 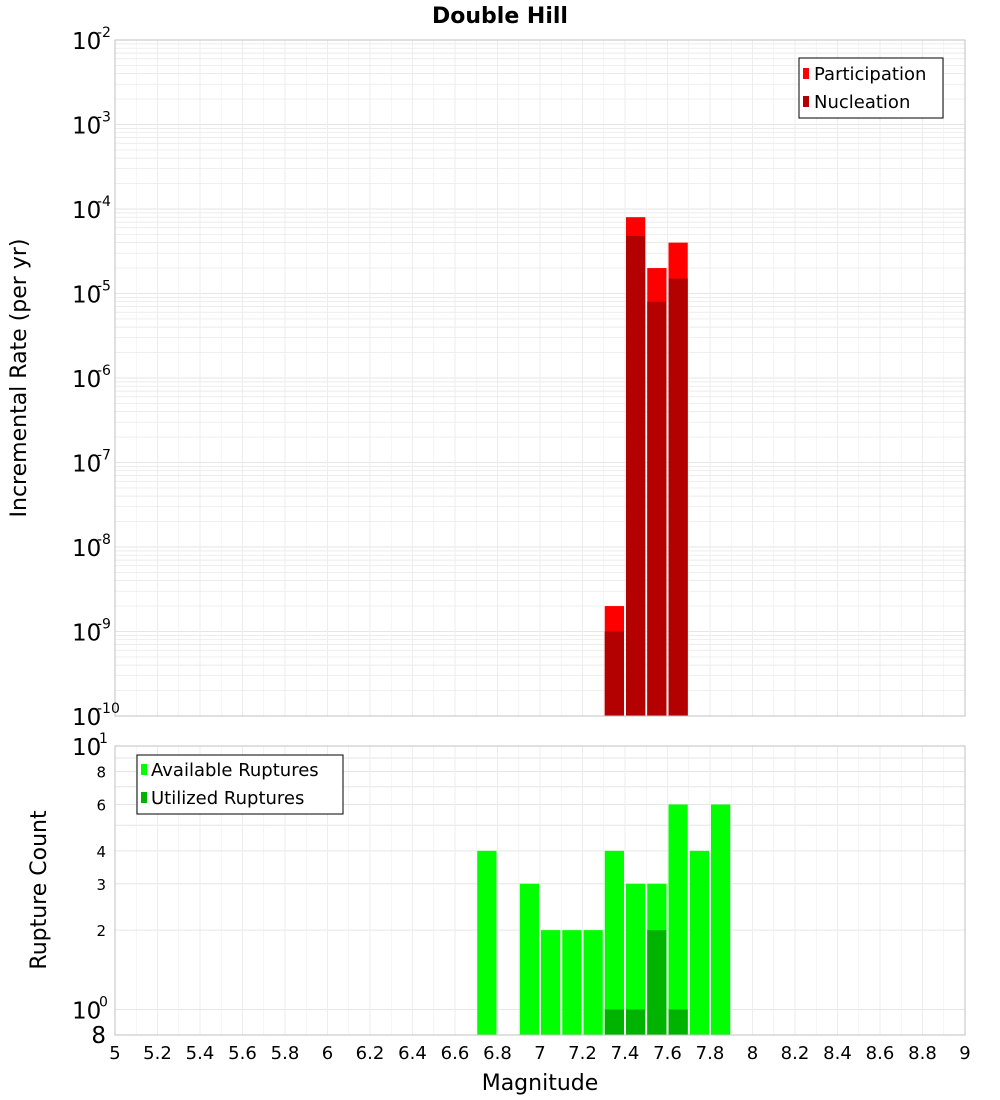 I want to click on x-tick-label: 6.4, so click(x=412, y=1053).